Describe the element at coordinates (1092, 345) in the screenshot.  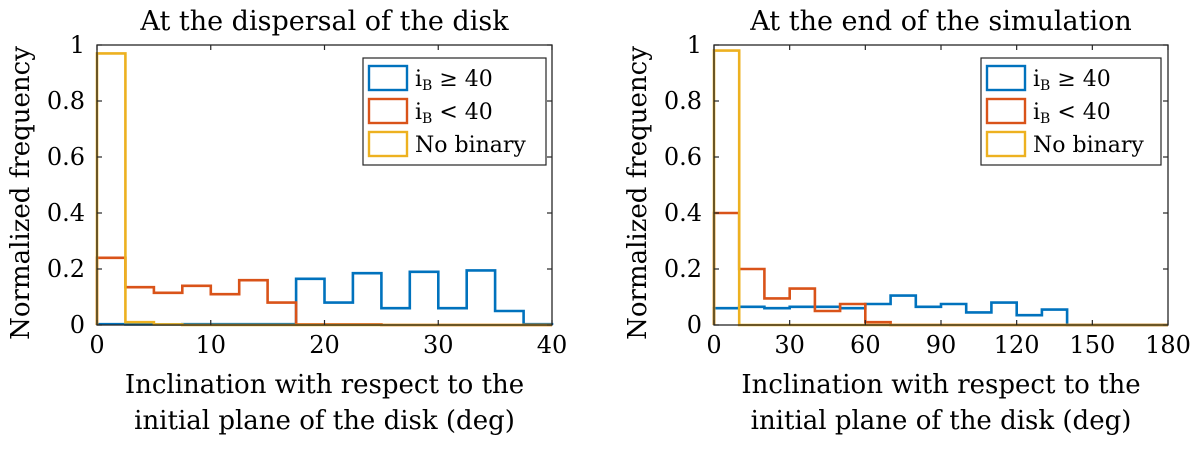
I see `x-tick-label: 150` at that location.